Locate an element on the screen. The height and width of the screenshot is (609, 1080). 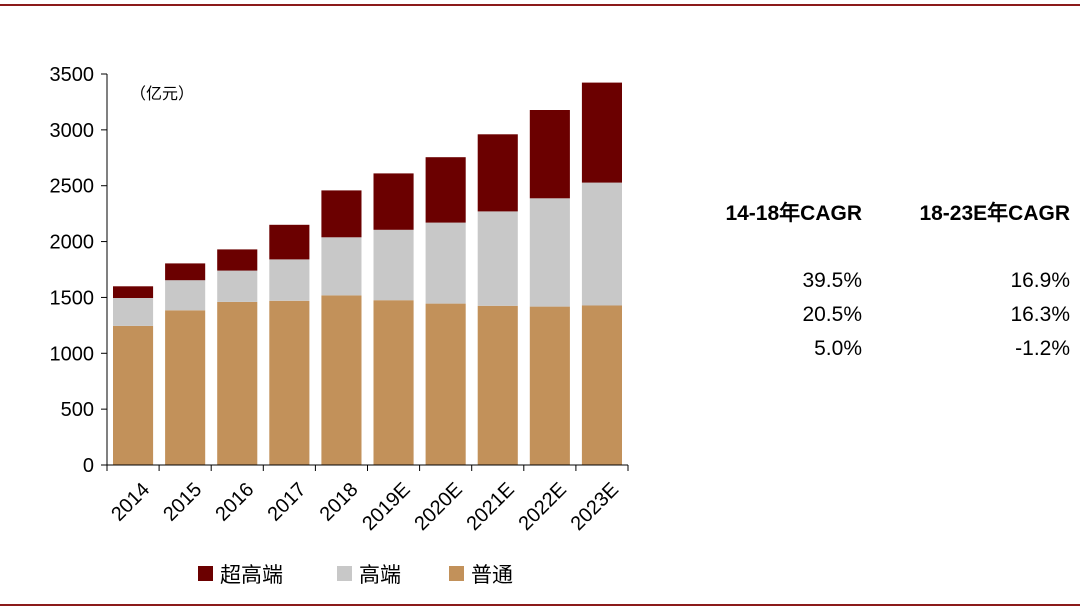
cagr-header-row: 14-18年CAGR 18-23E年CAGR is located at coordinates (865, 214).